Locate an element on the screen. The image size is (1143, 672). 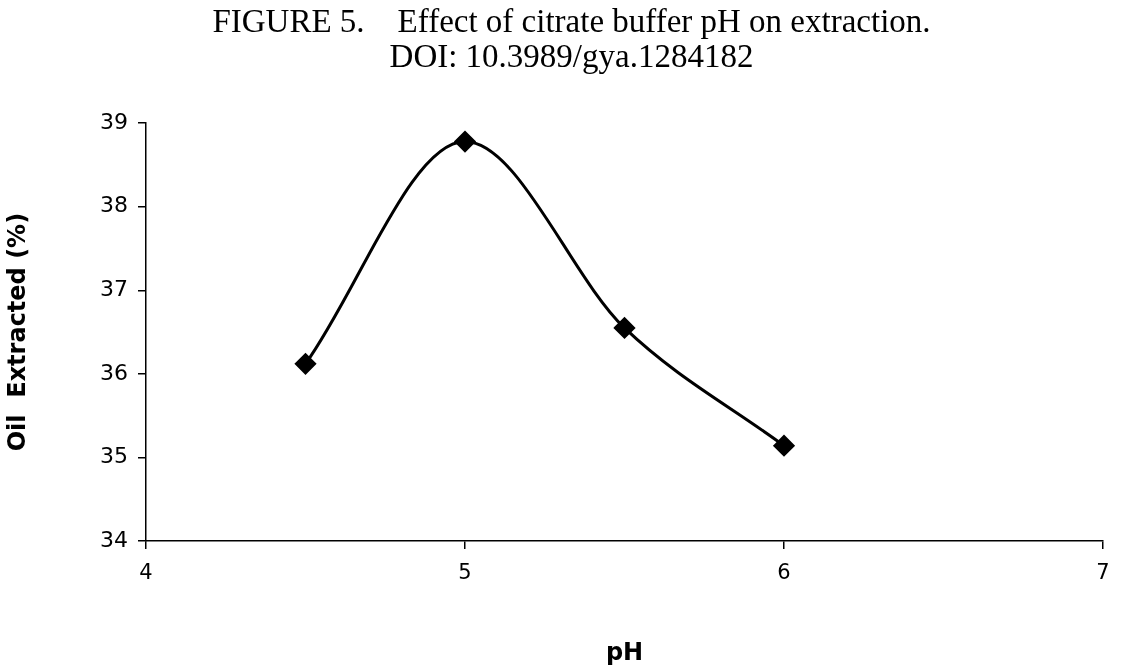
y-tick-label: 36 is located at coordinates (114, 372).